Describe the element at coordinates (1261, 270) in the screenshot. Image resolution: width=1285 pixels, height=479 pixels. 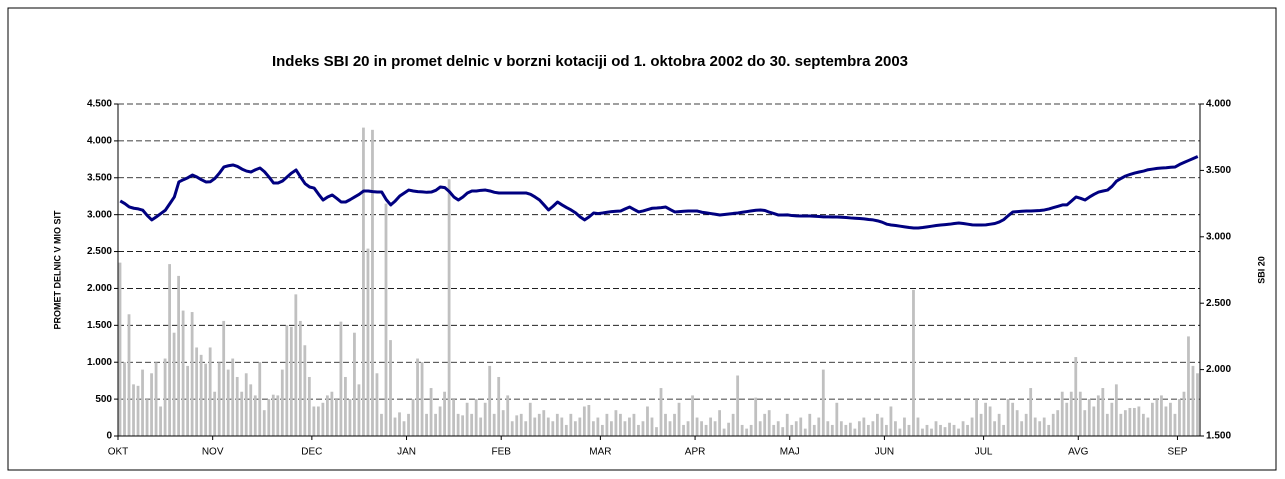
I see `y2-axis-label: SBI 20` at that location.